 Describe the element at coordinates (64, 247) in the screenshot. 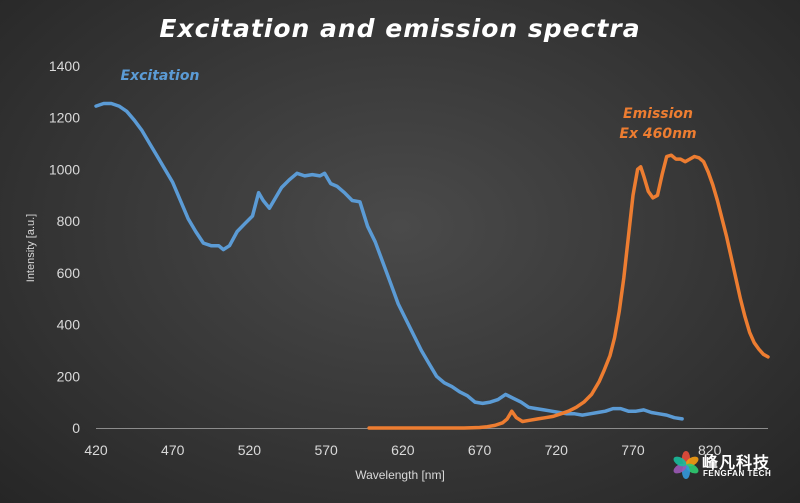

I see `y-axis-ticks: 0 200 400 600 800 1000 1200 1400` at that location.